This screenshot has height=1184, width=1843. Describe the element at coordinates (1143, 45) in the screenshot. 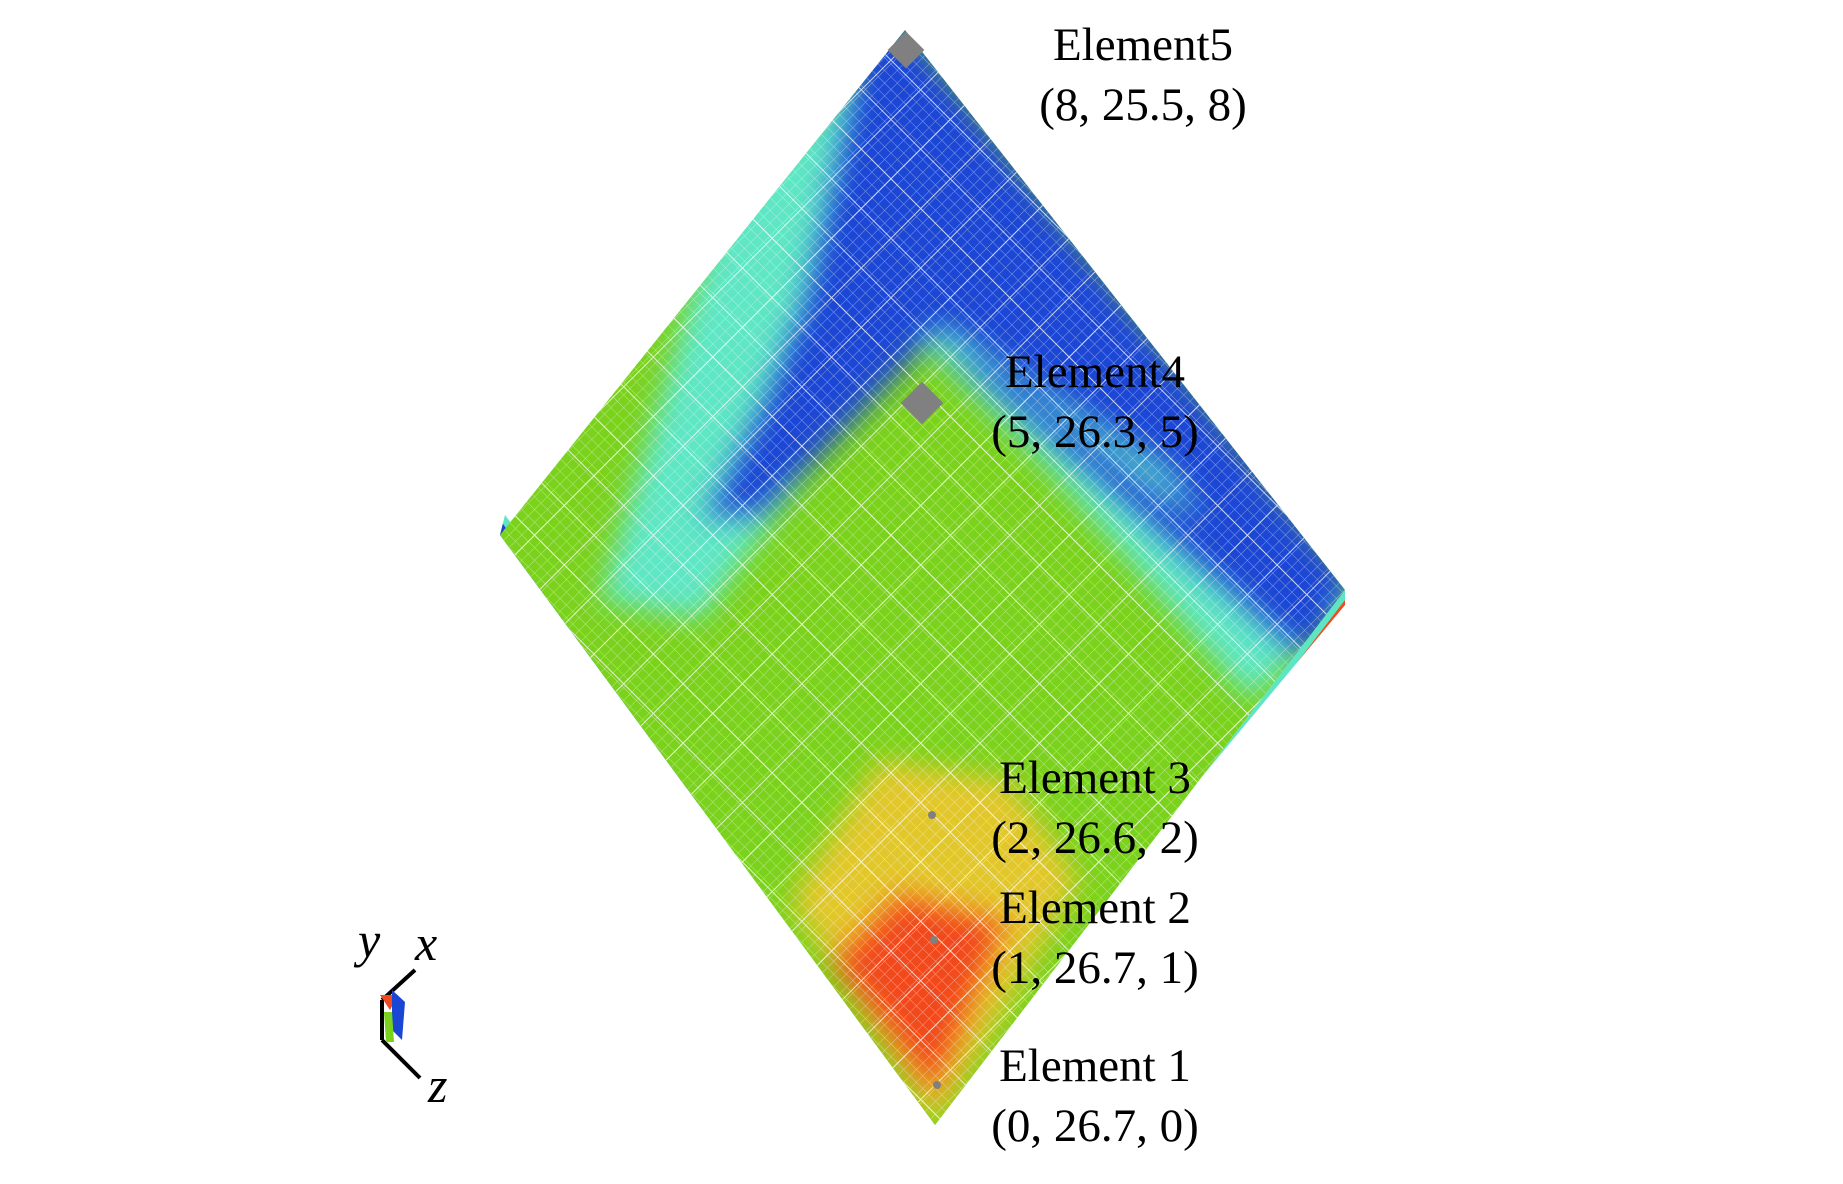

I see `element5-name: Element5` at that location.